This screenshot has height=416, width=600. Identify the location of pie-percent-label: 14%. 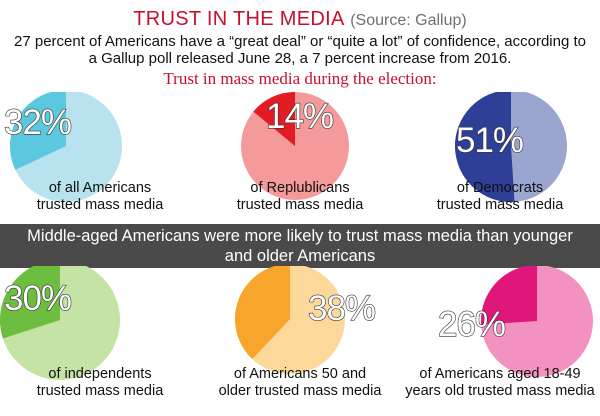
(299, 116).